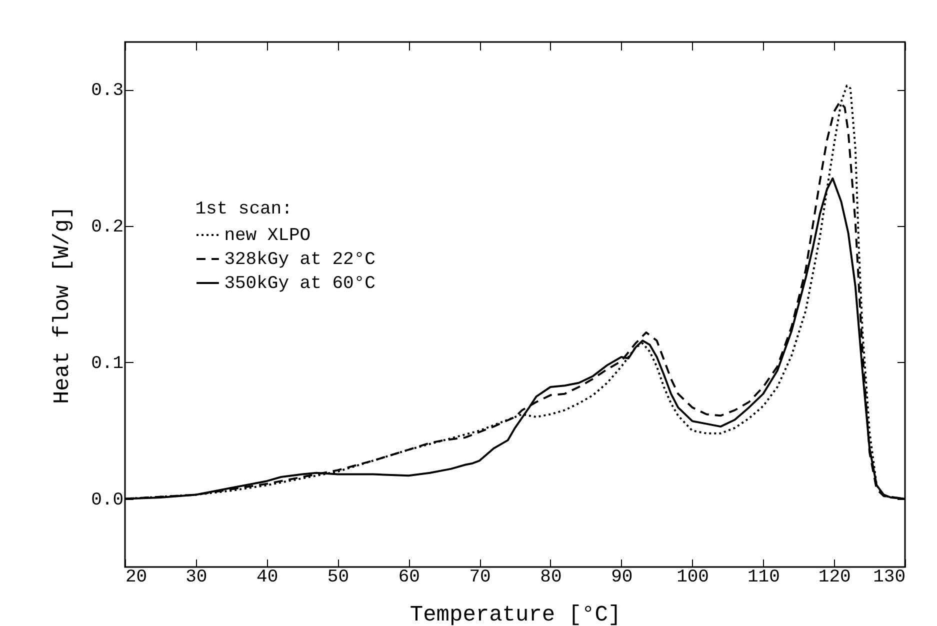 The height and width of the screenshot is (626, 937). Describe the element at coordinates (63, 305) in the screenshot. I see `y-axis-title: Heat flow [W/g]` at that location.